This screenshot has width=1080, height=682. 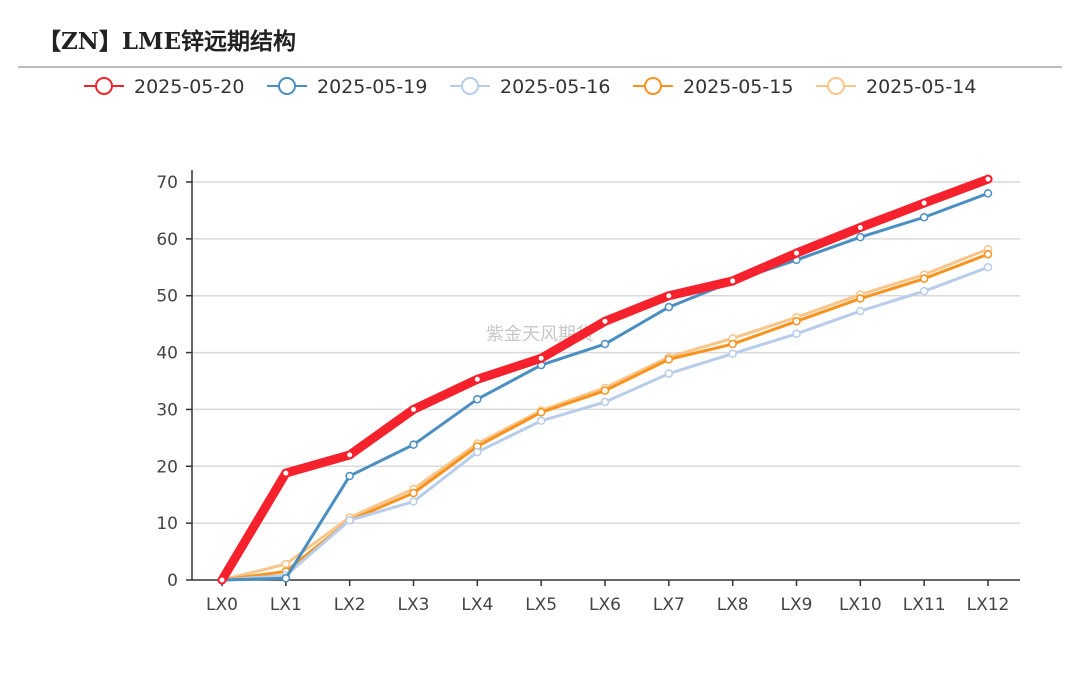 I want to click on x-tick-label: LX6, so click(x=605, y=605).